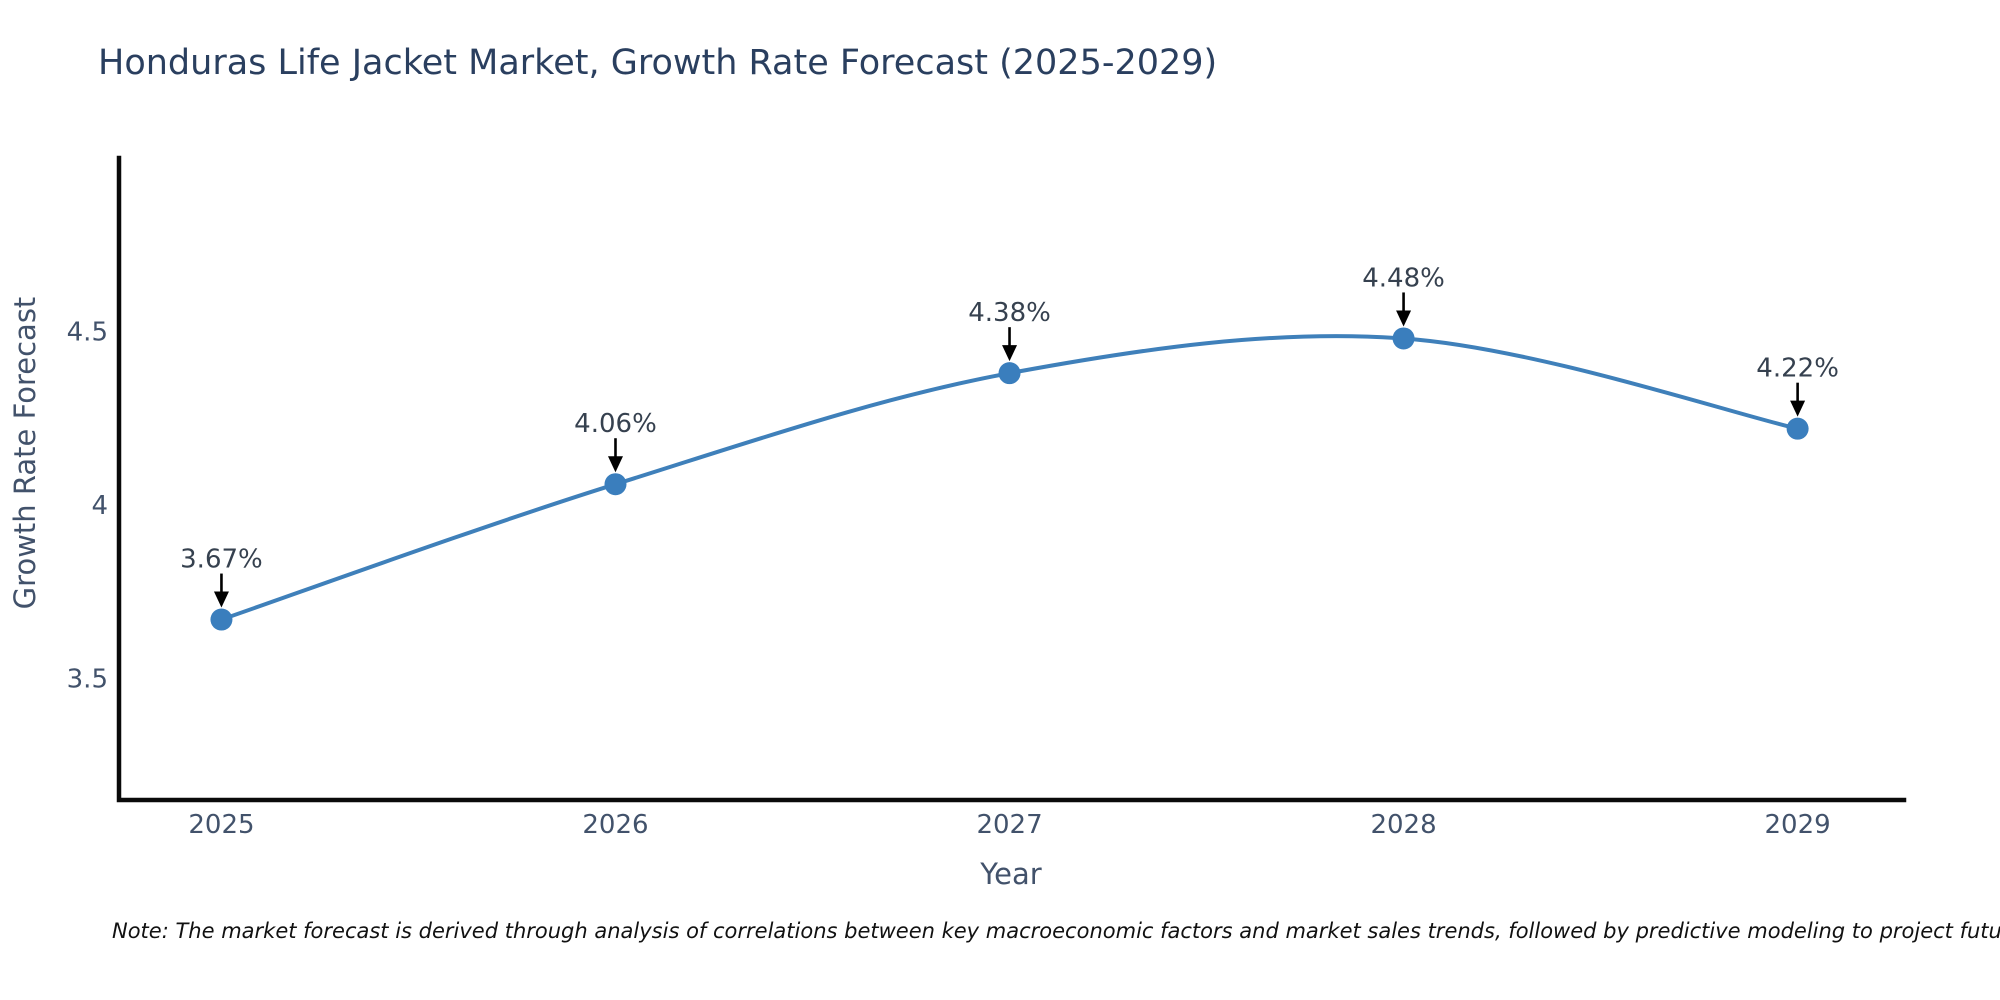 This screenshot has height=1000, width=2000. Describe the element at coordinates (1403, 825) in the screenshot. I see `x-tick-label: 2028` at that location.